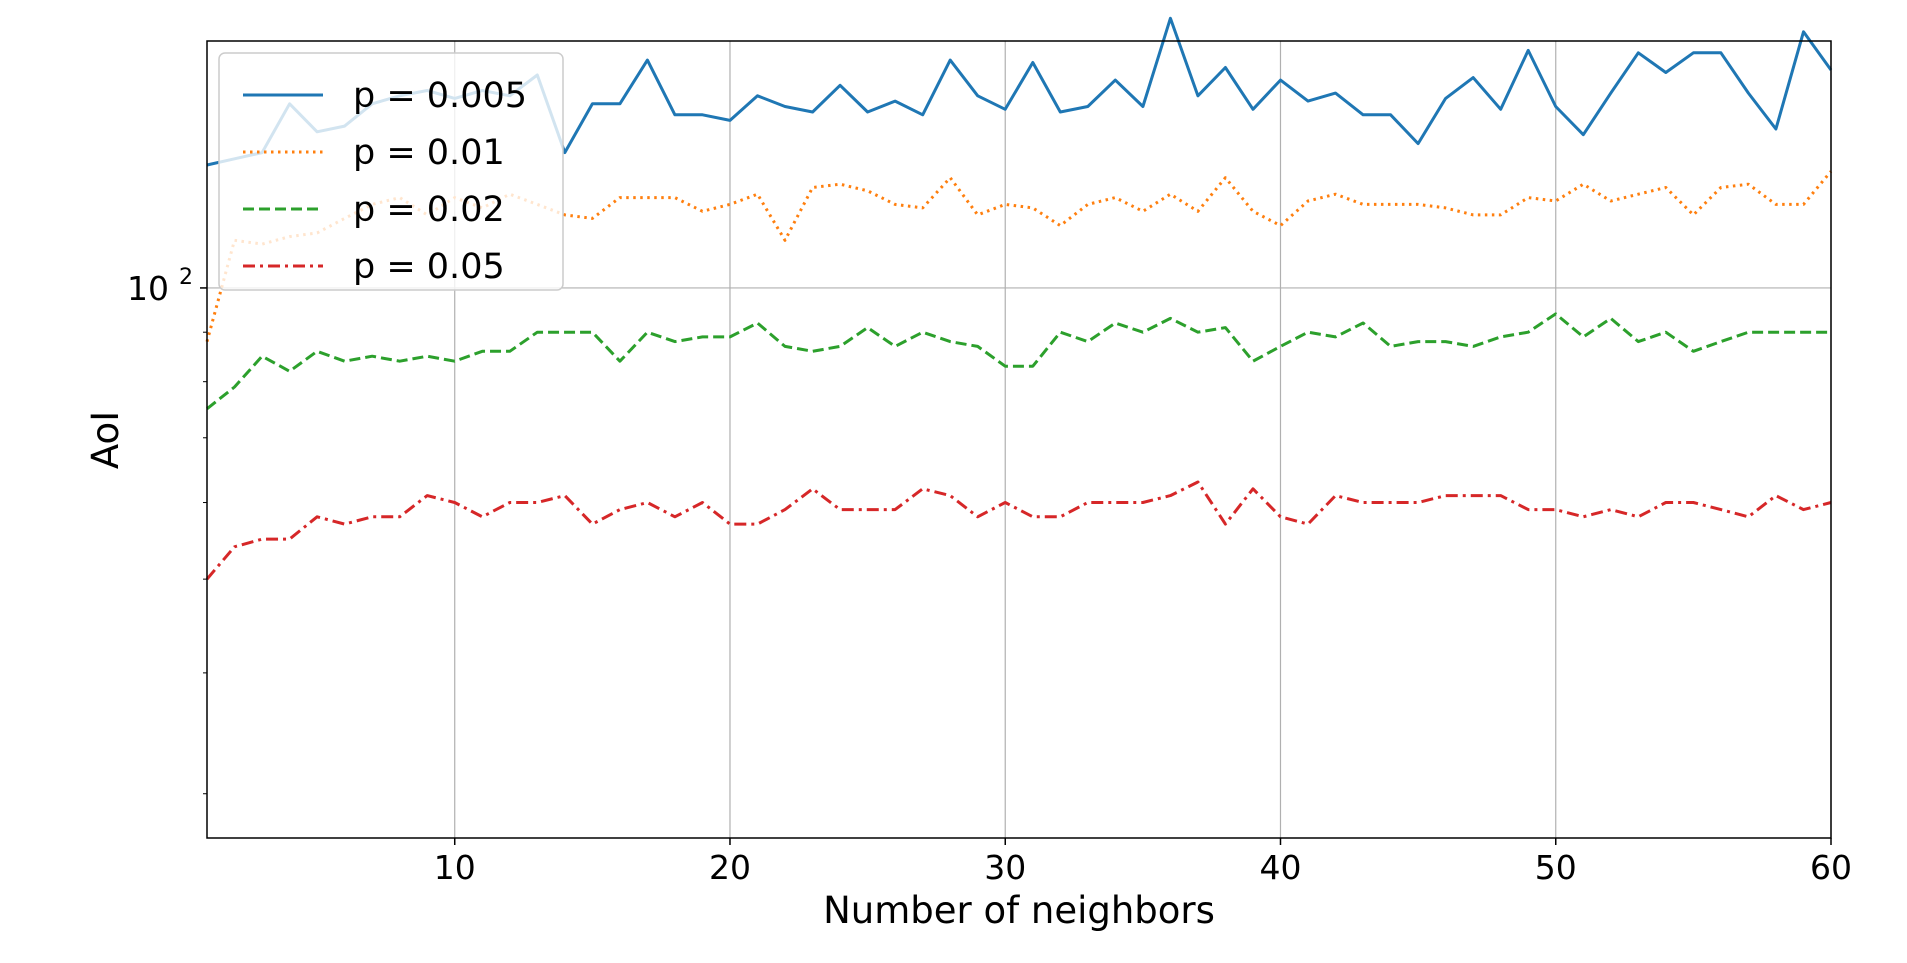  What do you see at coordinates (1556, 867) in the screenshot?
I see `x-tick-label: 50` at bounding box center [1556, 867].